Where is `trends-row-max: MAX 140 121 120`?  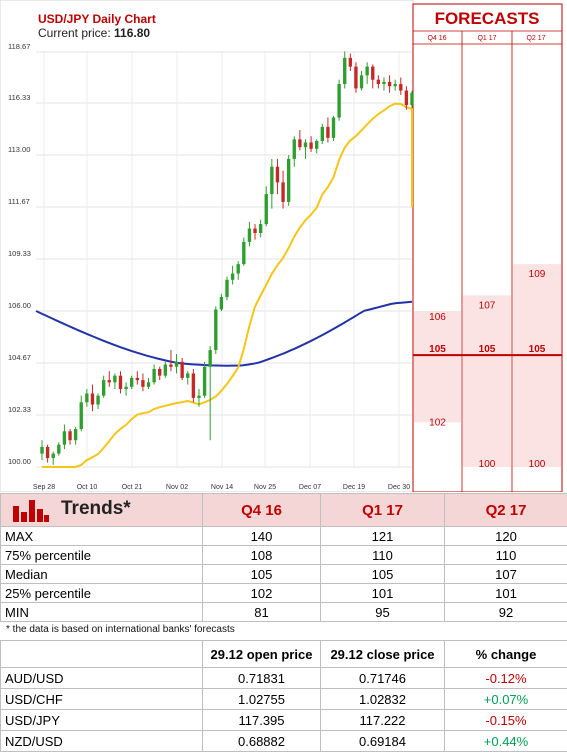 trends-row-max: MAX 140 121 120 is located at coordinates (284, 536).